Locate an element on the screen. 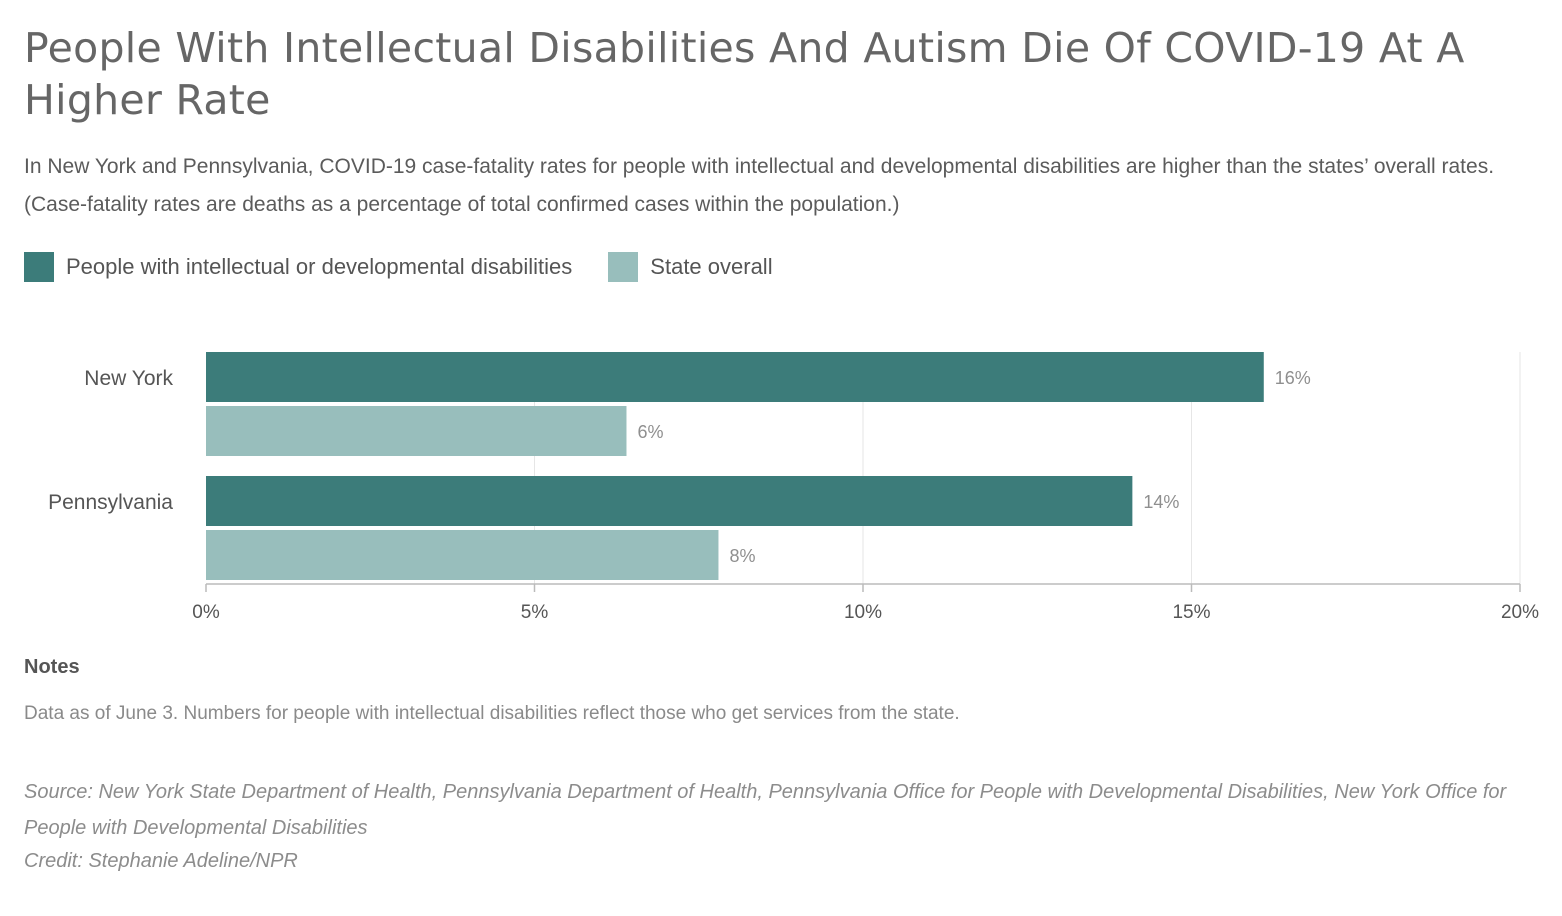 Image resolution: width=1562 pixels, height=916 pixels. credit-text: Credit: Stephanie Adeline/NPR is located at coordinates (161, 861).